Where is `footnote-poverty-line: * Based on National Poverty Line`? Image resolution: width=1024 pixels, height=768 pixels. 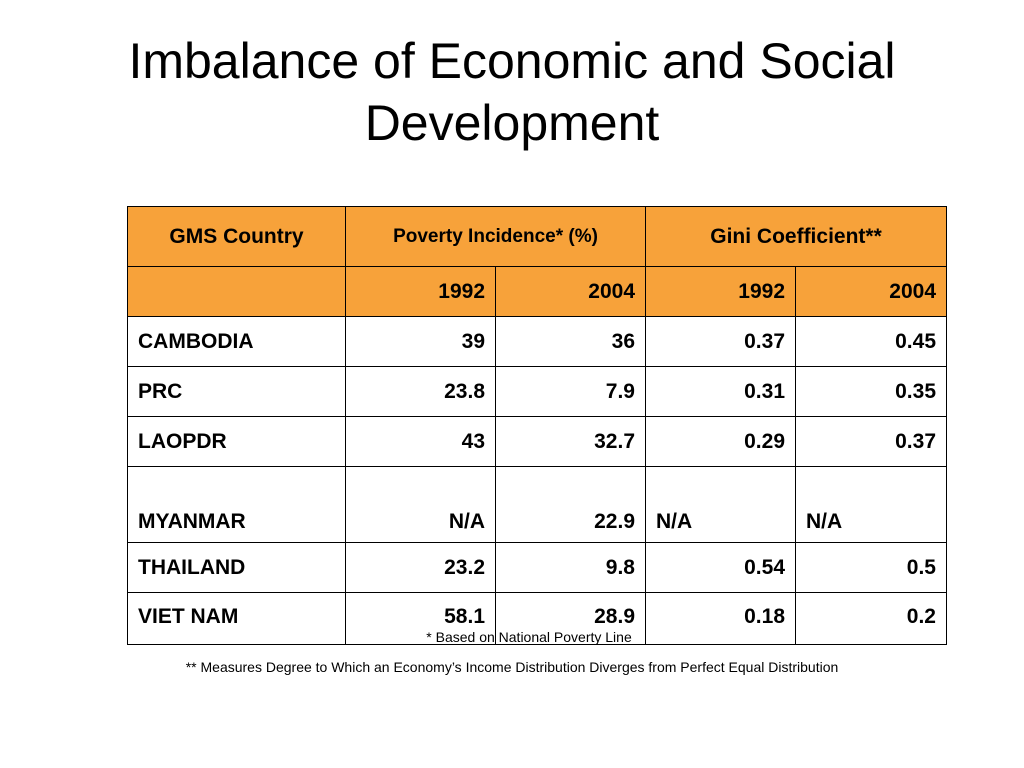 footnote-poverty-line: * Based on National Poverty Line is located at coordinates (529, 637).